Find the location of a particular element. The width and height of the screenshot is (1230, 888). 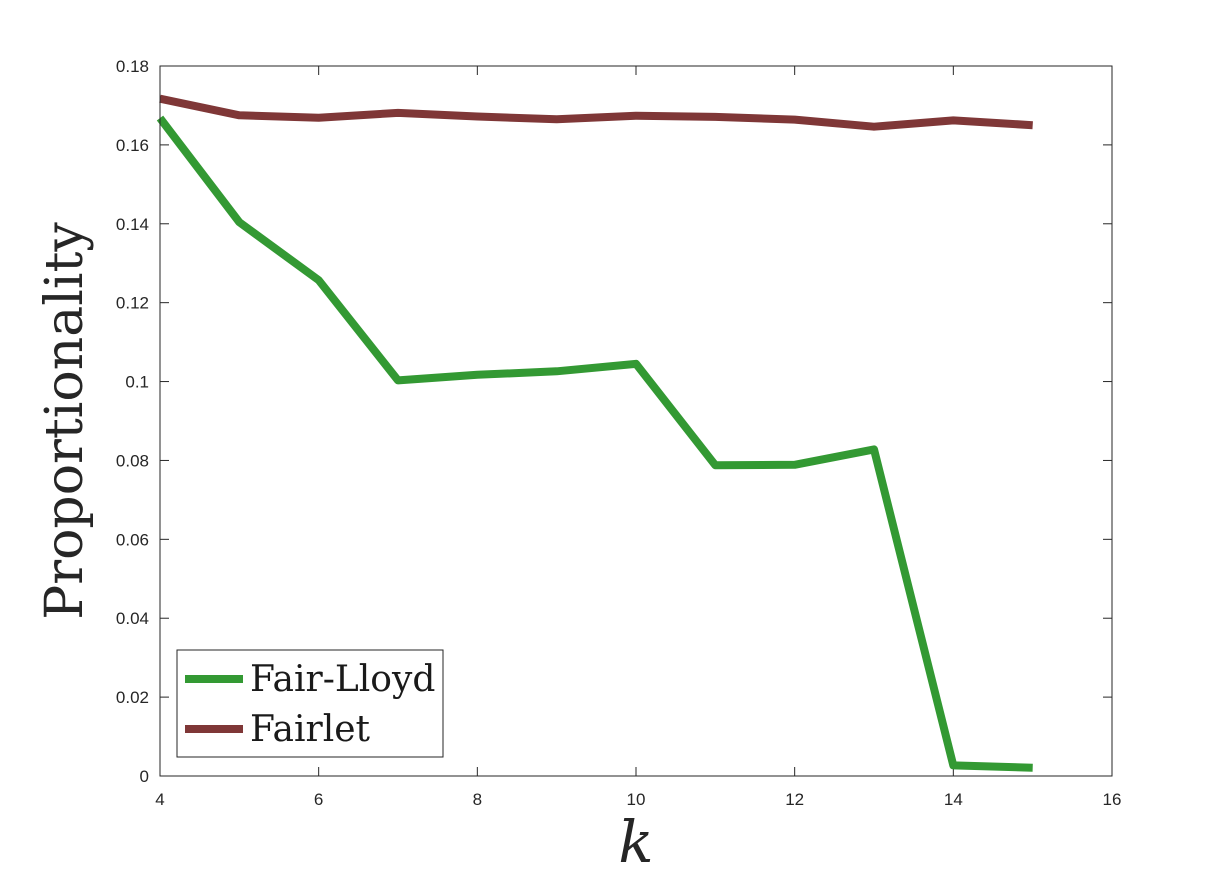

y-tick-label: 0.06 is located at coordinates (132, 539).